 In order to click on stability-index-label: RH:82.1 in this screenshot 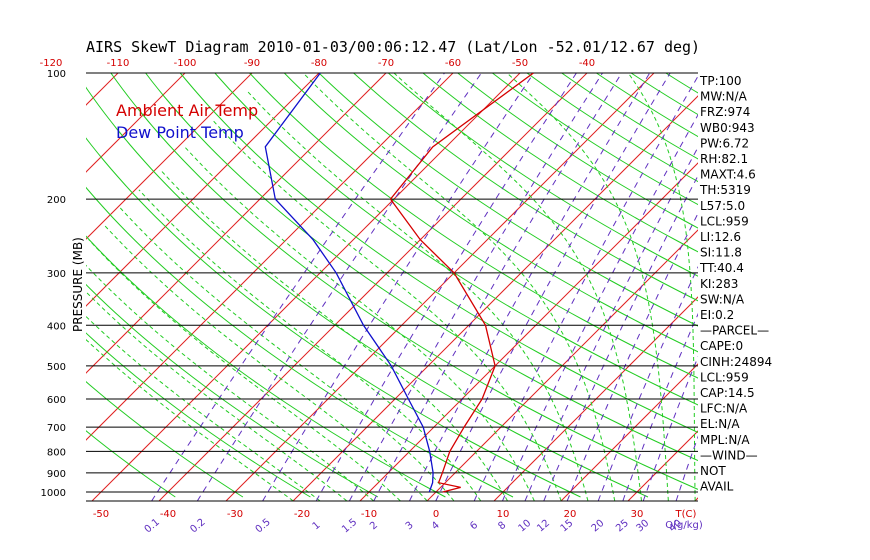, I will do `click(724, 159)`.